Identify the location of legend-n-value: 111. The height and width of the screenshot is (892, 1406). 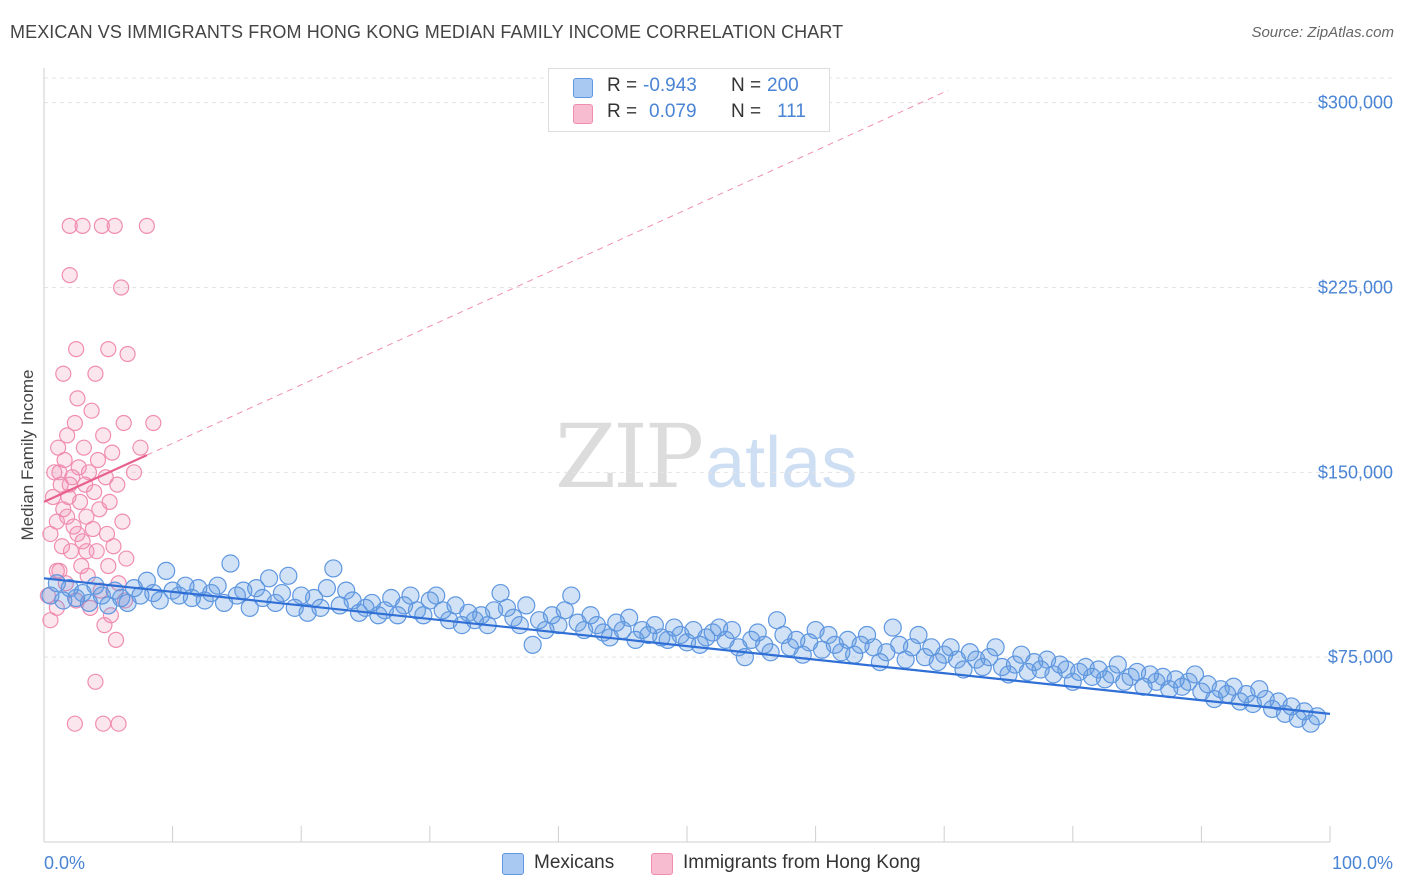
(791, 111).